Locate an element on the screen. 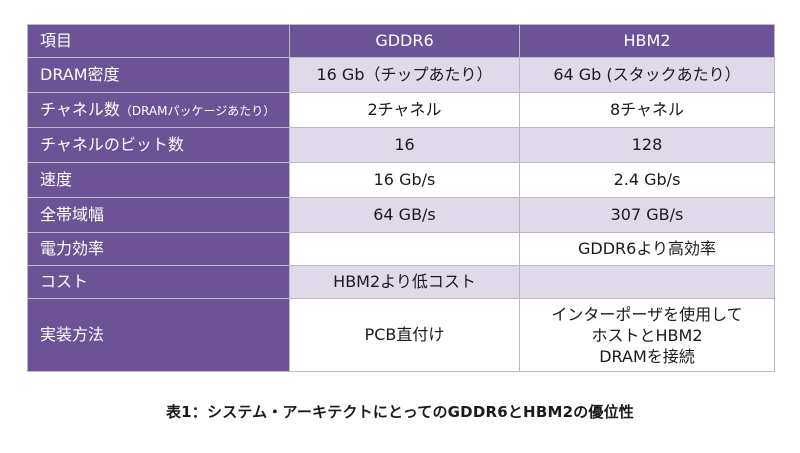 The width and height of the screenshot is (800, 453). table-row-cost: コスト HBM2より低コスト is located at coordinates (401, 282).